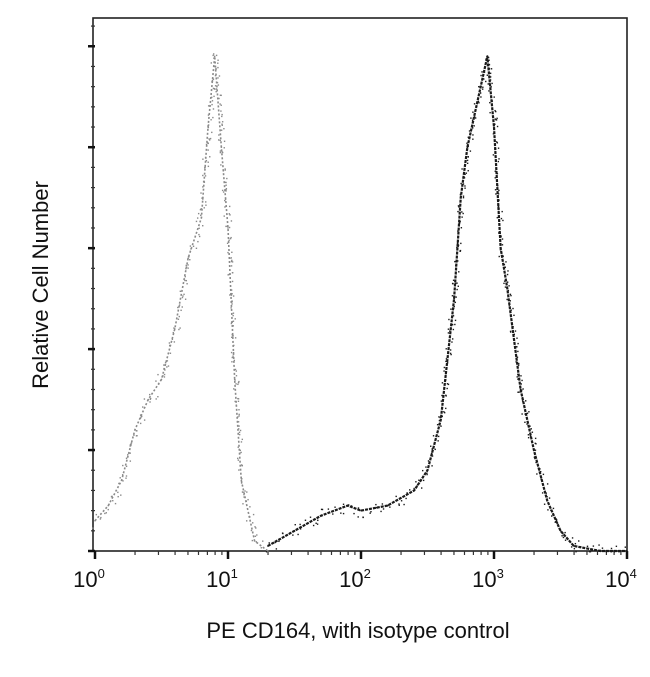 This screenshot has width=650, height=677. What do you see at coordinates (488, 579) in the screenshot?
I see `x-tick-label: 103` at bounding box center [488, 579].